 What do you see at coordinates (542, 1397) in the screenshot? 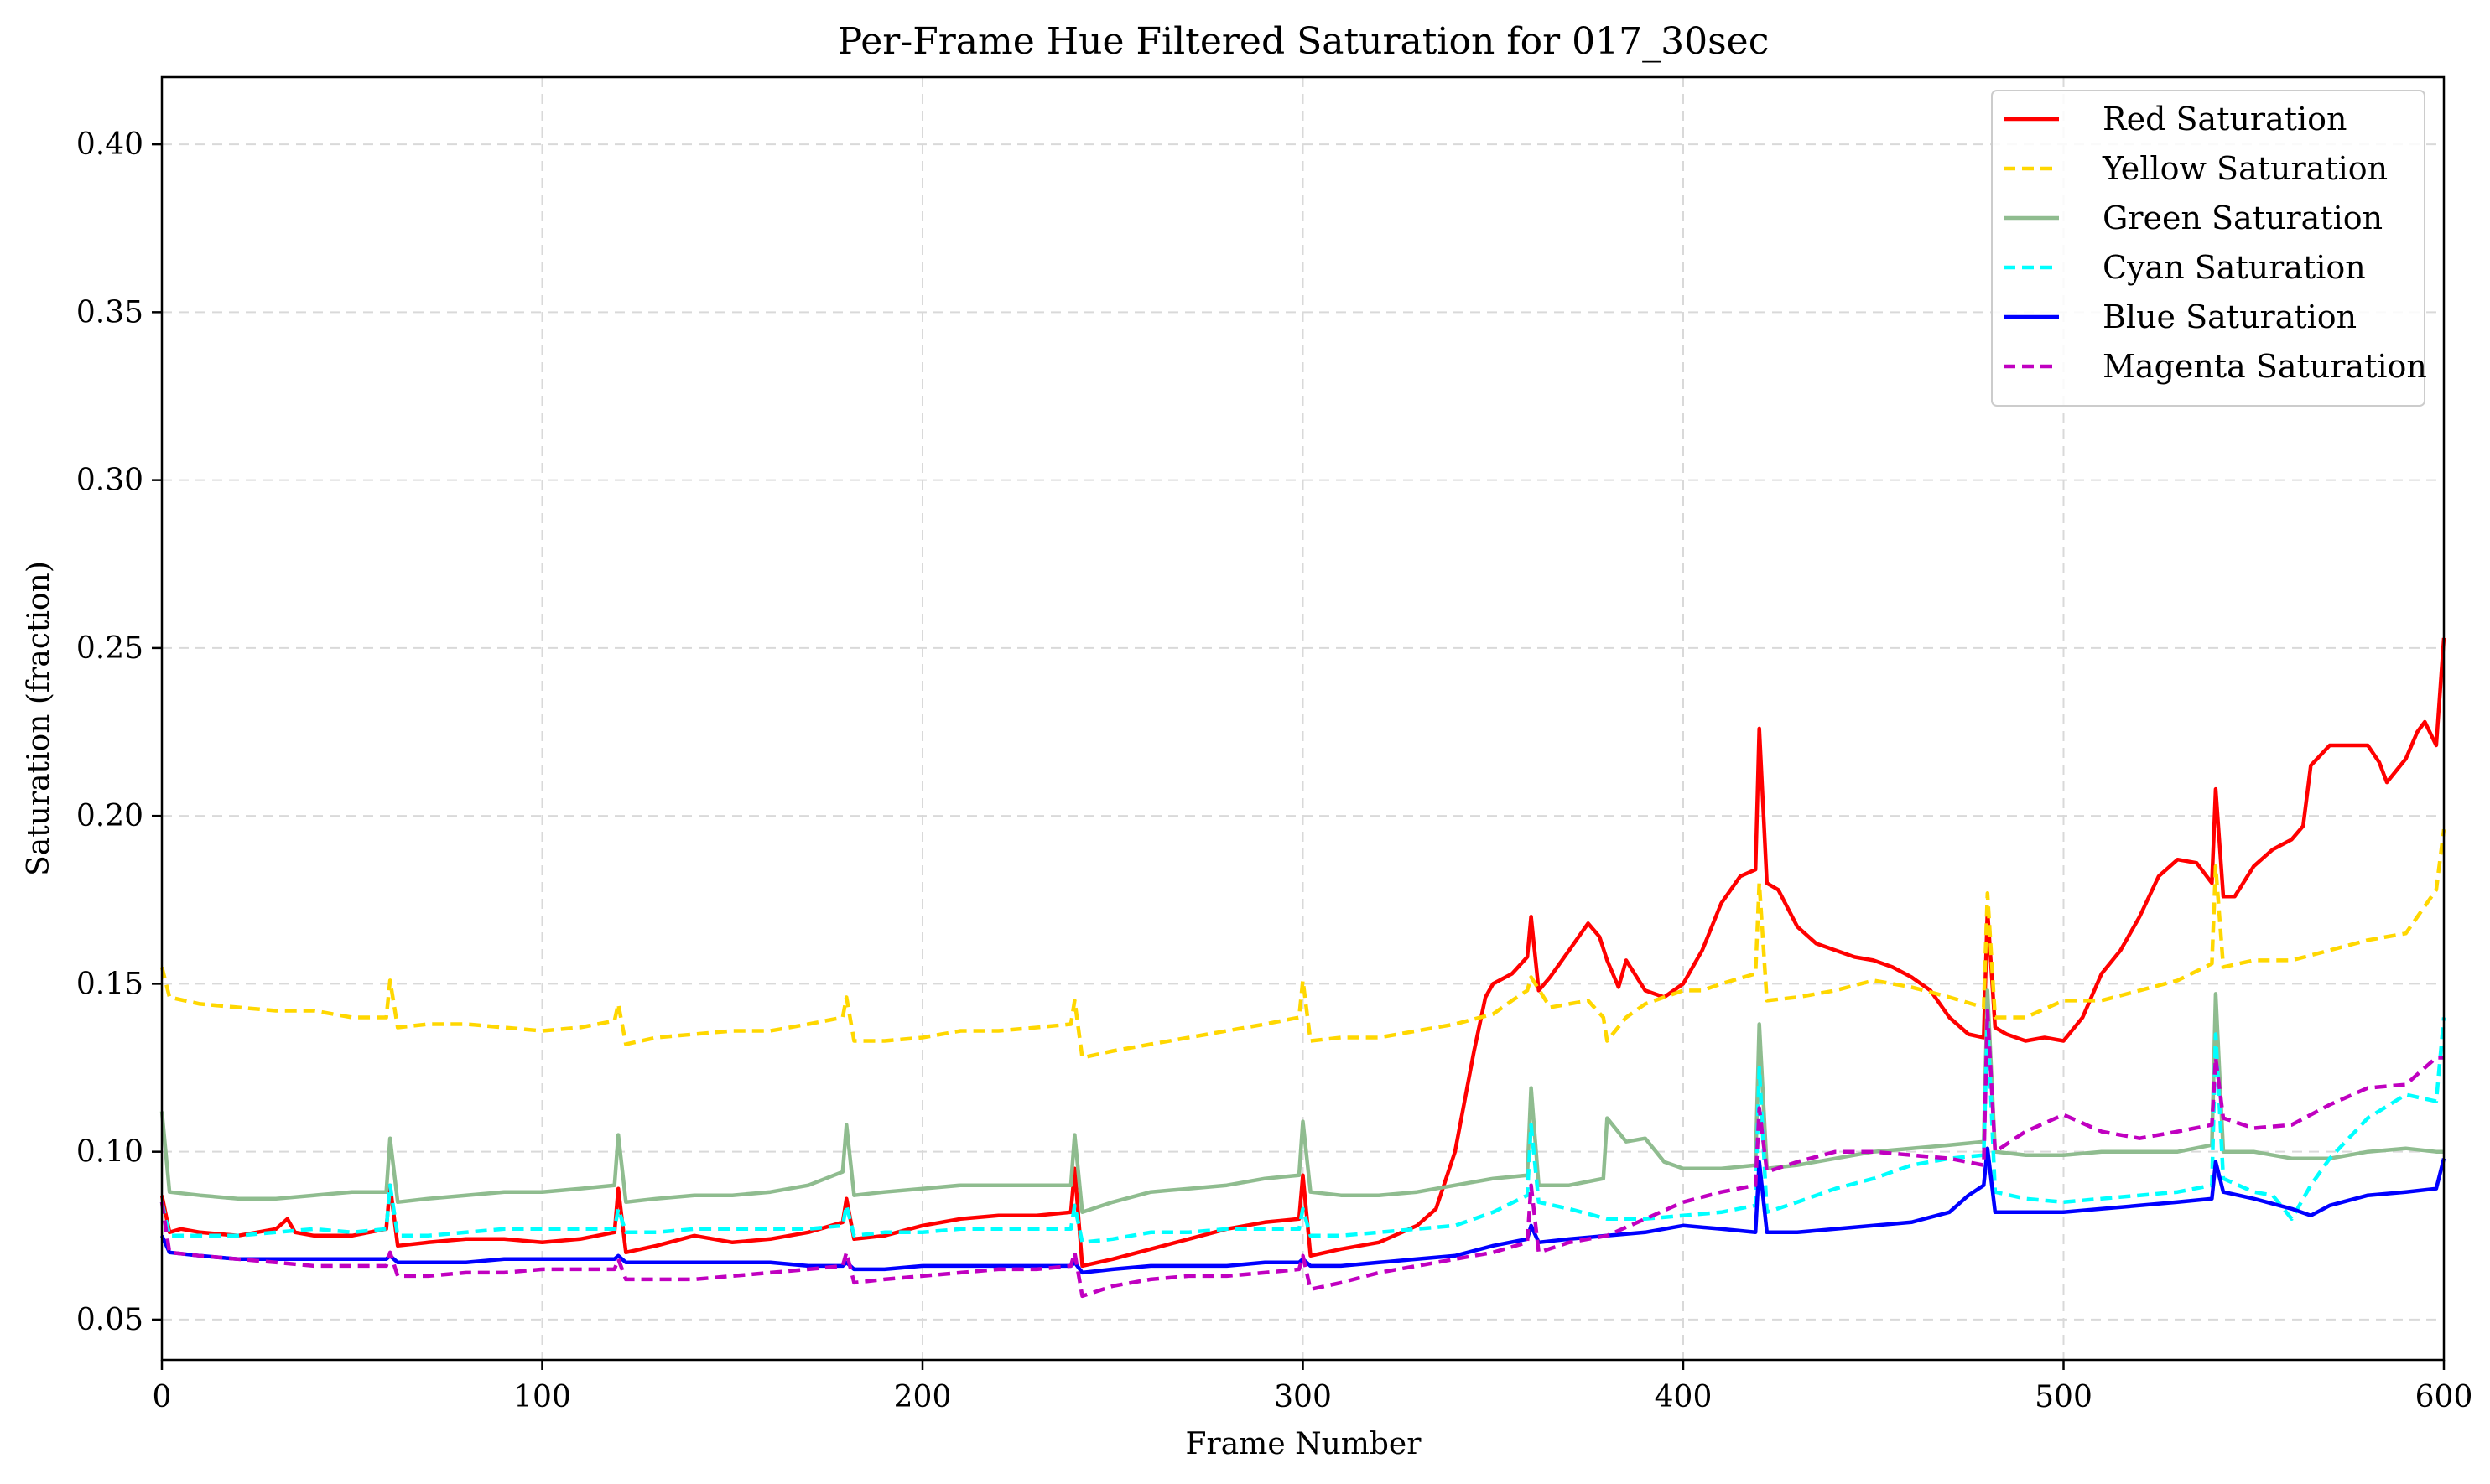
I see `x-tick-label: 100` at bounding box center [542, 1397].